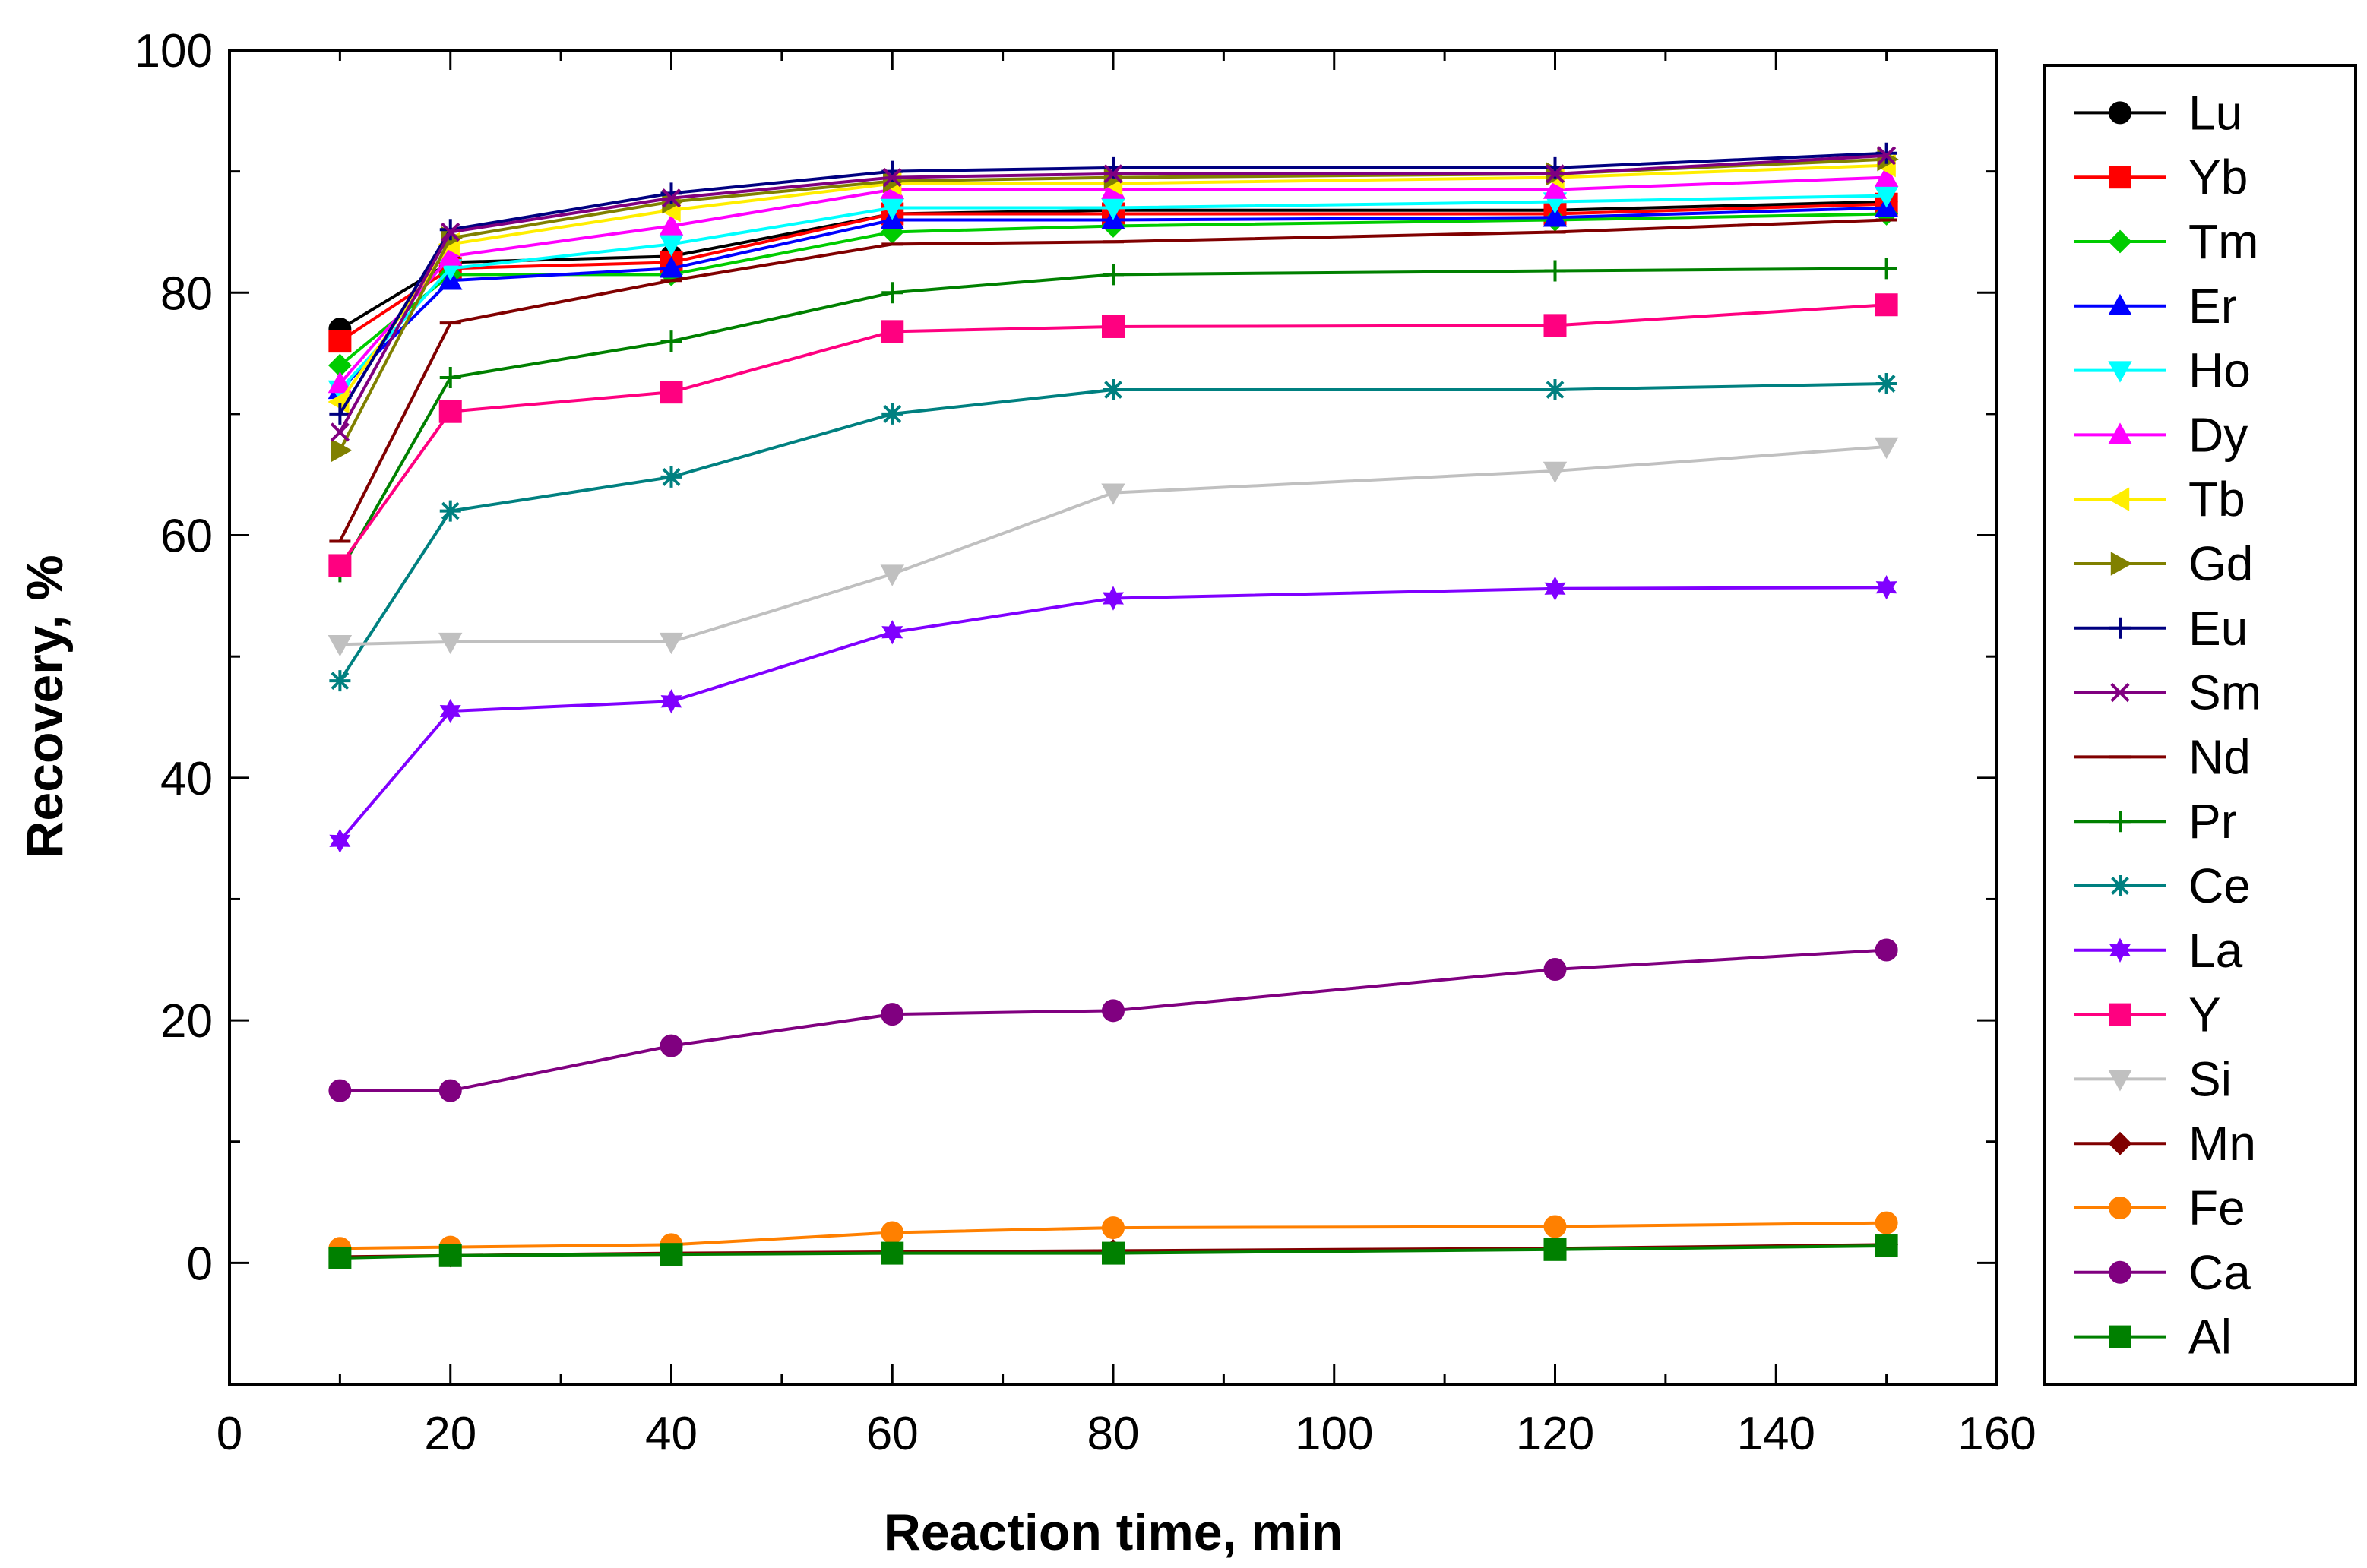 Image resolution: width=2367 pixels, height=1568 pixels. What do you see at coordinates (2218, 434) in the screenshot?
I see `legend-label: Dy` at bounding box center [2218, 434].